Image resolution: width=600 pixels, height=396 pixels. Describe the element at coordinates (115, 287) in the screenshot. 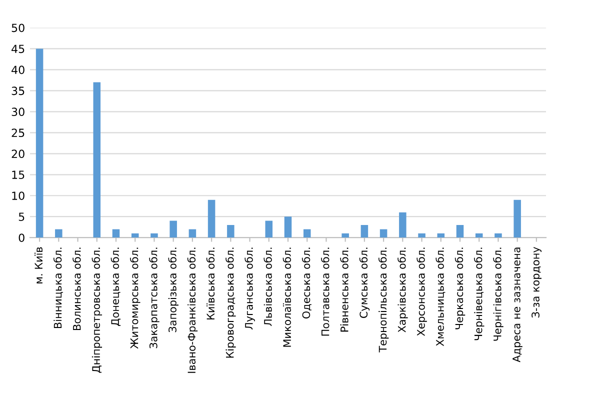

I see `x-tick-label: Донецька обл.` at that location.